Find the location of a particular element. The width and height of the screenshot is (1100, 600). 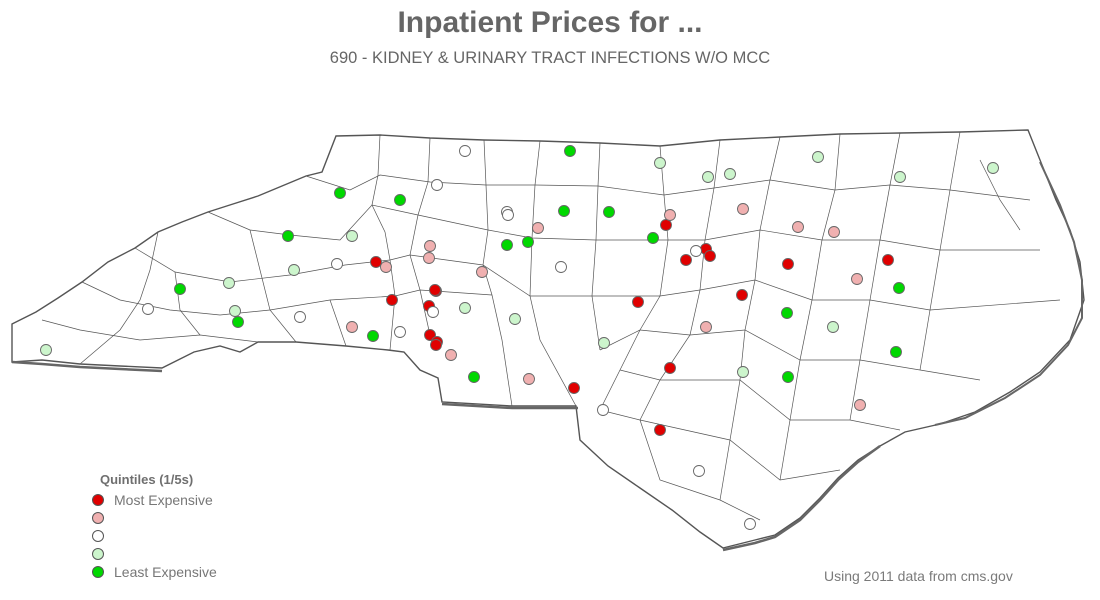

legend-title: Quintiles (1/5s) is located at coordinates (147, 479).